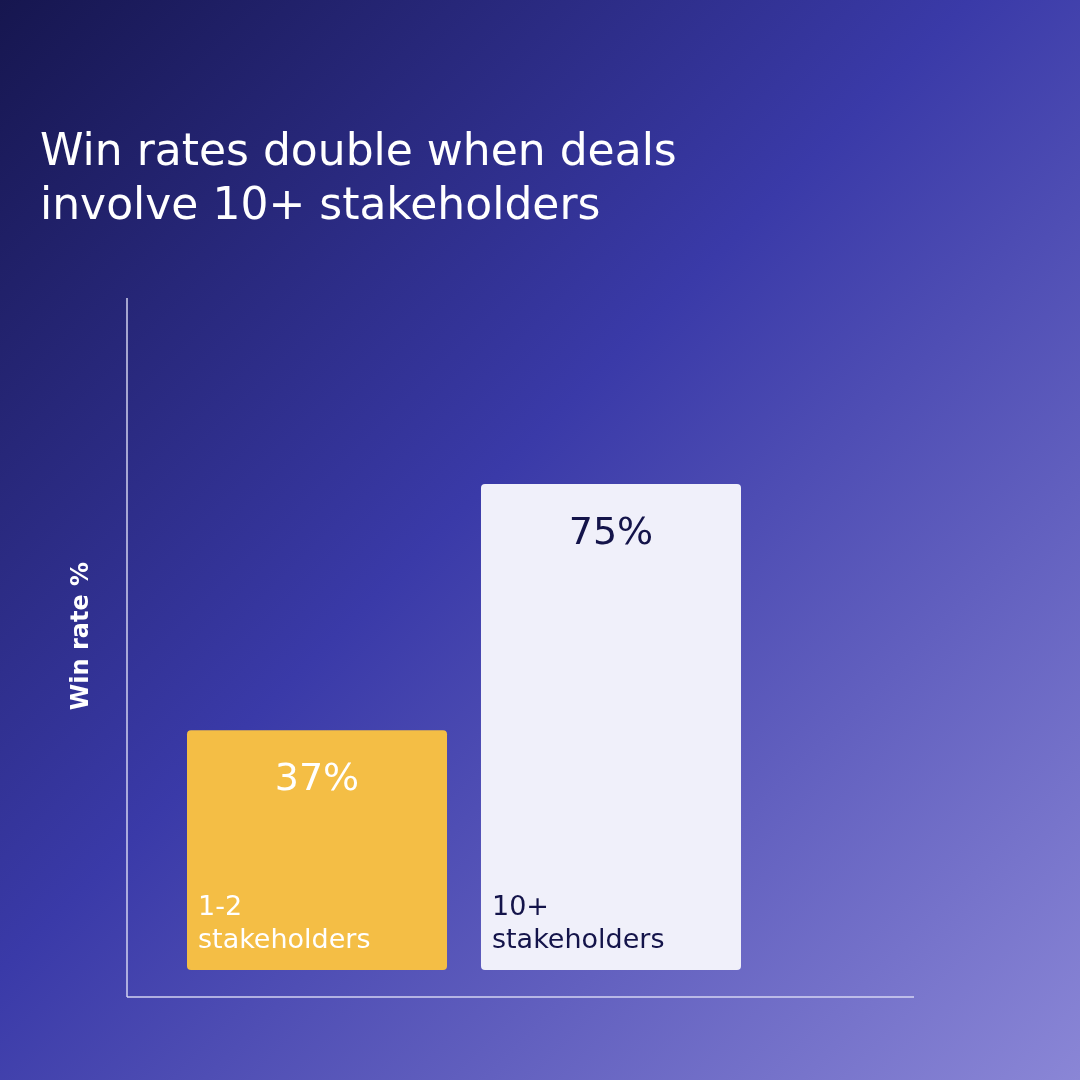 This screenshot has width=1080, height=1080. Describe the element at coordinates (284, 922) in the screenshot. I see `x-tick-label: 1-2 stakeholders` at that location.